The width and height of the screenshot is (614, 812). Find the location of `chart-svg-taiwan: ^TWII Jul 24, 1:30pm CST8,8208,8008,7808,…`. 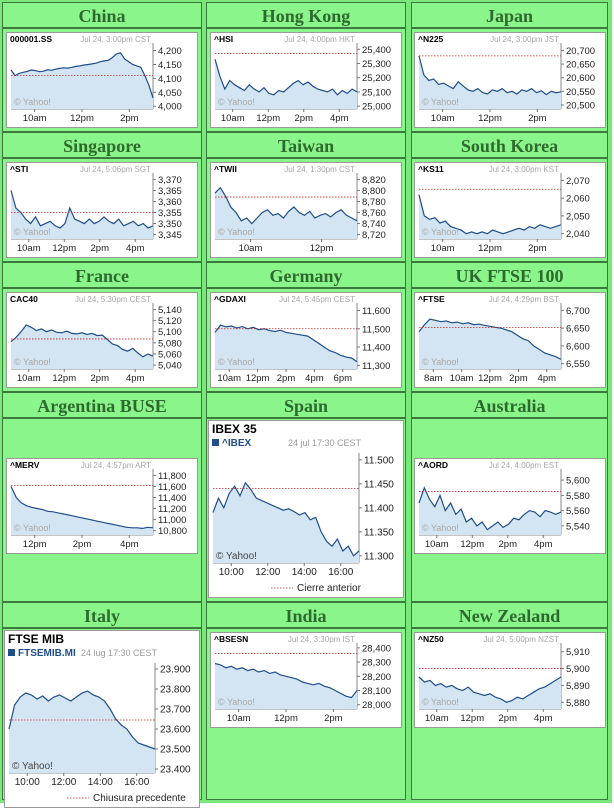

chart-svg-taiwan: ^TWII Jul 24, 1:30pm CST8,8208,8008,7808,… is located at coordinates (300, 209).